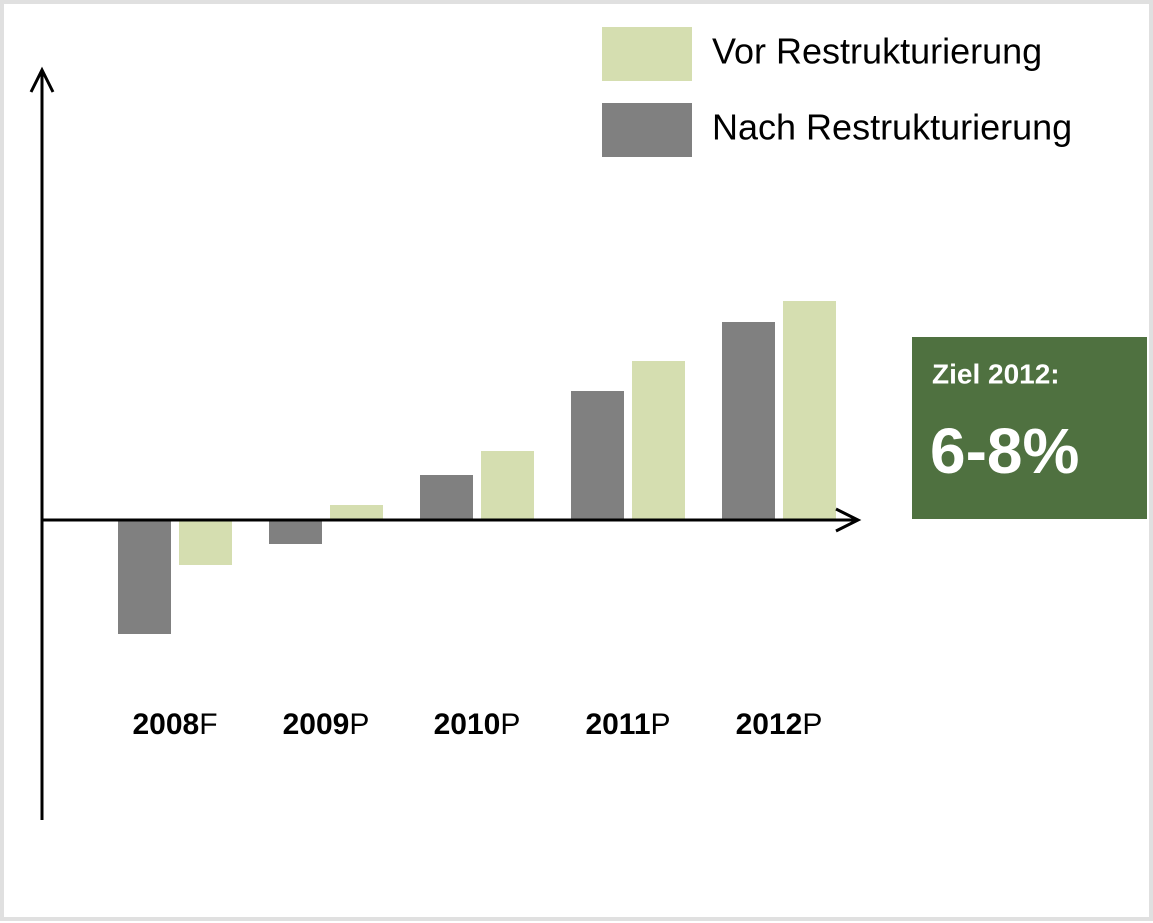 The image size is (1153, 923). I want to click on annotation-label: Ziel 2012:, so click(996, 373).